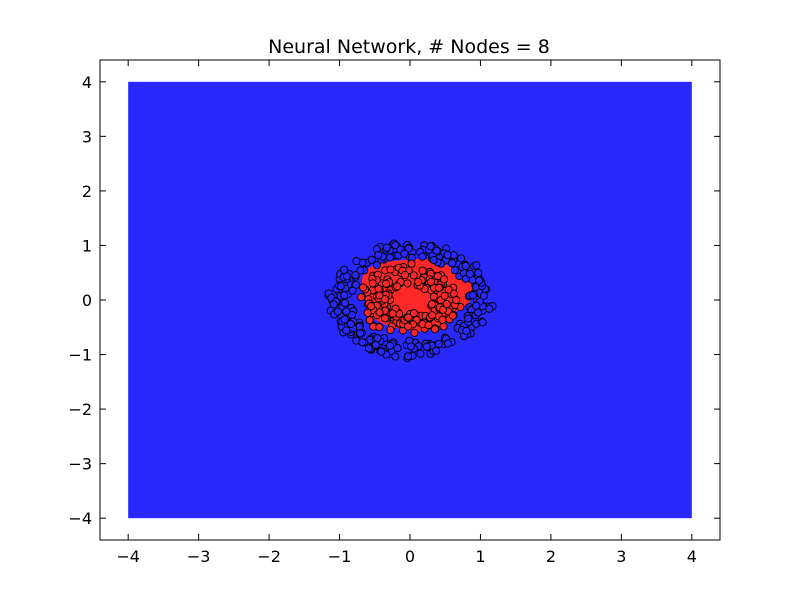 This screenshot has height=600, width=800. Describe the element at coordinates (621, 556) in the screenshot. I see `x-tick-label: 3` at that location.